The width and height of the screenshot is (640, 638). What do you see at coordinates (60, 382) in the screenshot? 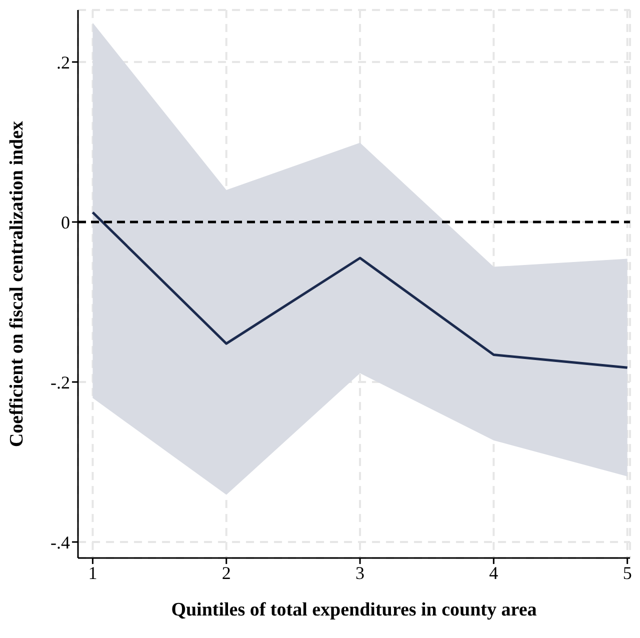
I see `y-tick-label: -.2` at bounding box center [60, 382].